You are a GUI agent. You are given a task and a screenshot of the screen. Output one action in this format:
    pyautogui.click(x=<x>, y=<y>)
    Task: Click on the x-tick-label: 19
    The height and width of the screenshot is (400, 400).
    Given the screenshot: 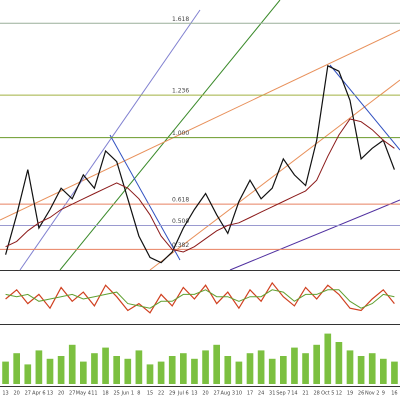 What is the action you would take?
    pyautogui.click(x=350, y=394)
    